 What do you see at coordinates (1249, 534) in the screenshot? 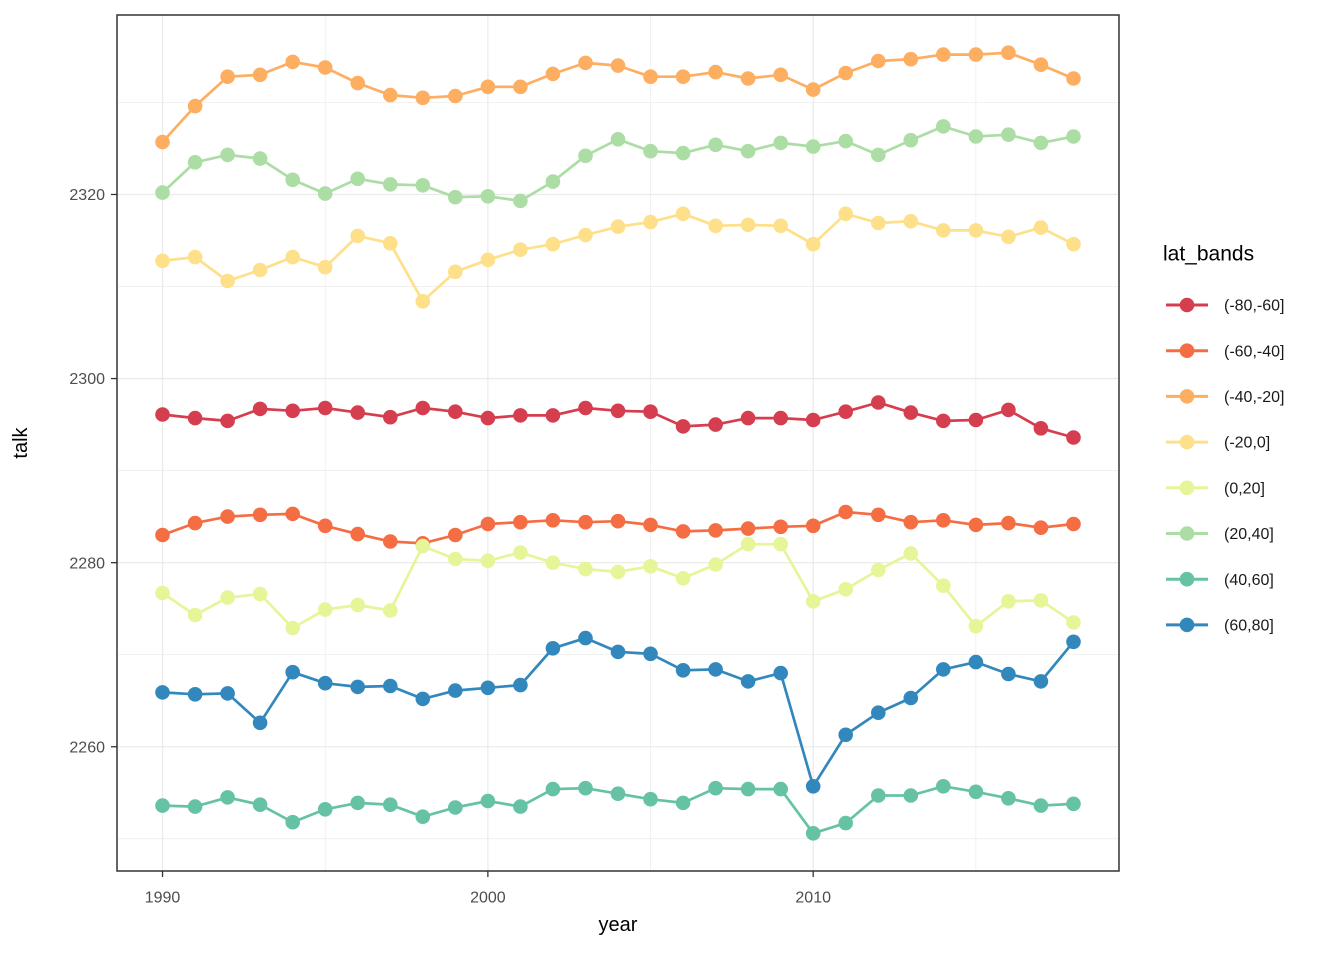
I see `legend-item-label: (20,40]` at bounding box center [1249, 534].